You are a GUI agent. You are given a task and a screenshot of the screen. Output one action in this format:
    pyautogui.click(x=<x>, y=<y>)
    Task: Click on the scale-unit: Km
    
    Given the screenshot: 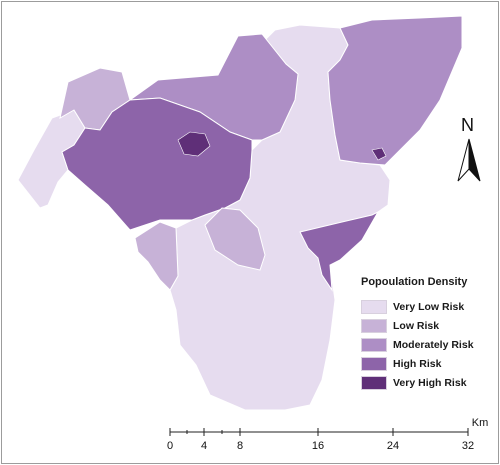 What is the action you would take?
    pyautogui.click(x=480, y=423)
    